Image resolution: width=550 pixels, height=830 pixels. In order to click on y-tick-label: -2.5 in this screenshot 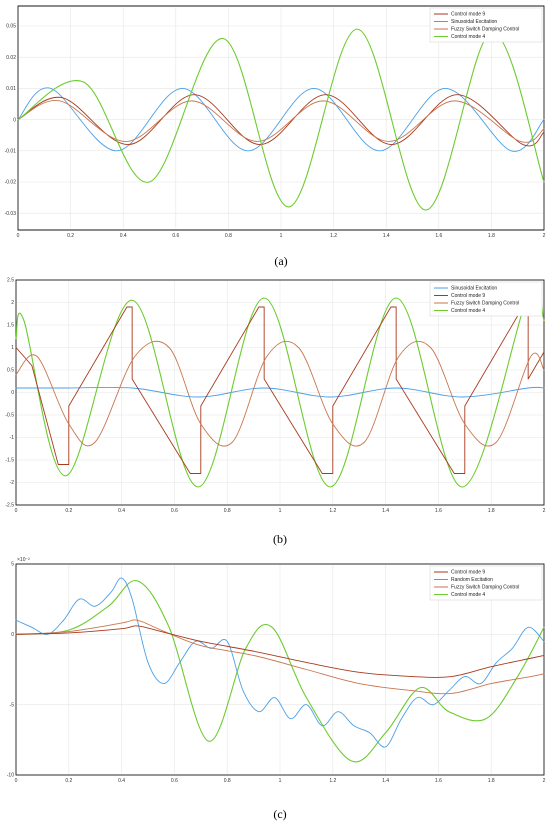, I will do `click(9, 506)`.